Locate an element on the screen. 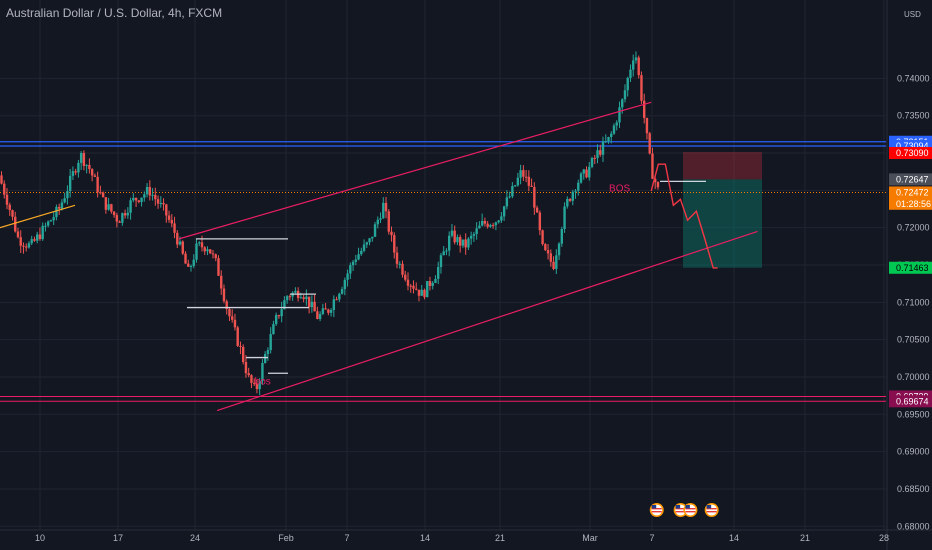 The width and height of the screenshot is (932, 550). price-tick-label: 0.68500 is located at coordinates (913, 489).